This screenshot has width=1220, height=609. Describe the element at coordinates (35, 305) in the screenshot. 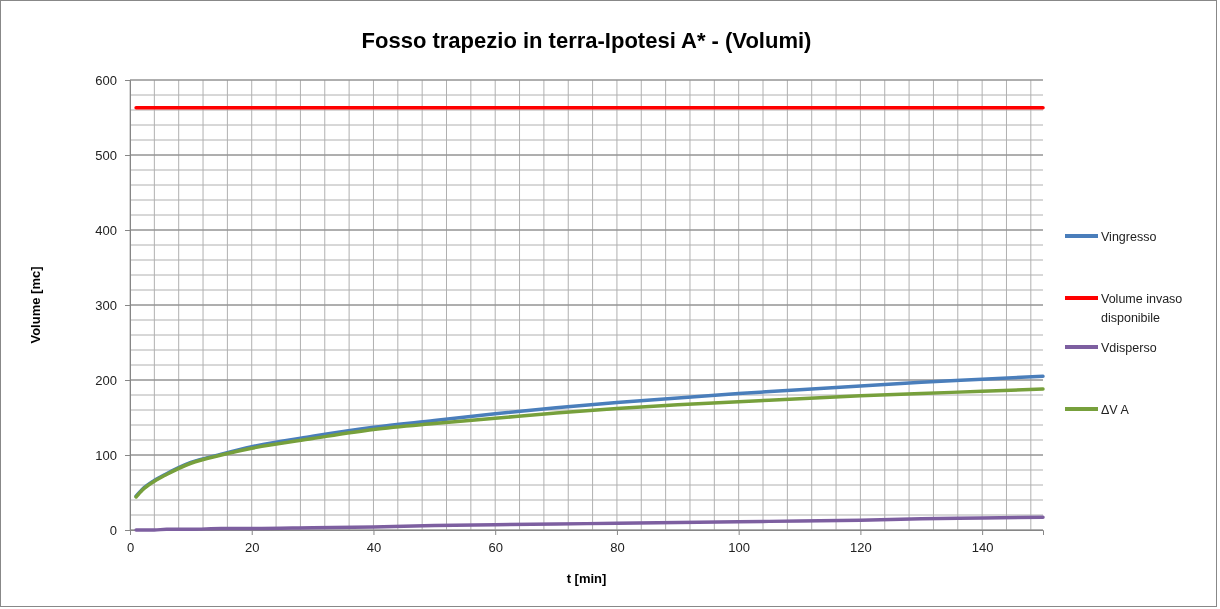

I see `y-axis-title: Volume [mc]` at that location.